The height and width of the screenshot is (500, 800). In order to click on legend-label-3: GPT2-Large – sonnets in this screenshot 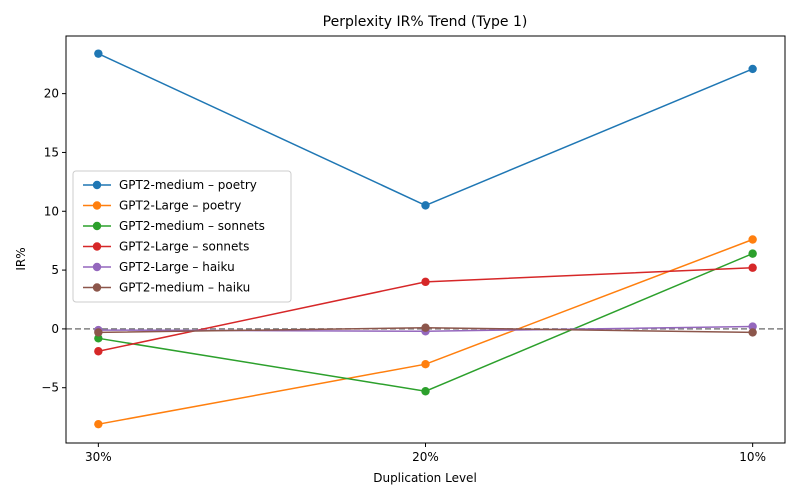, I will do `click(184, 247)`.